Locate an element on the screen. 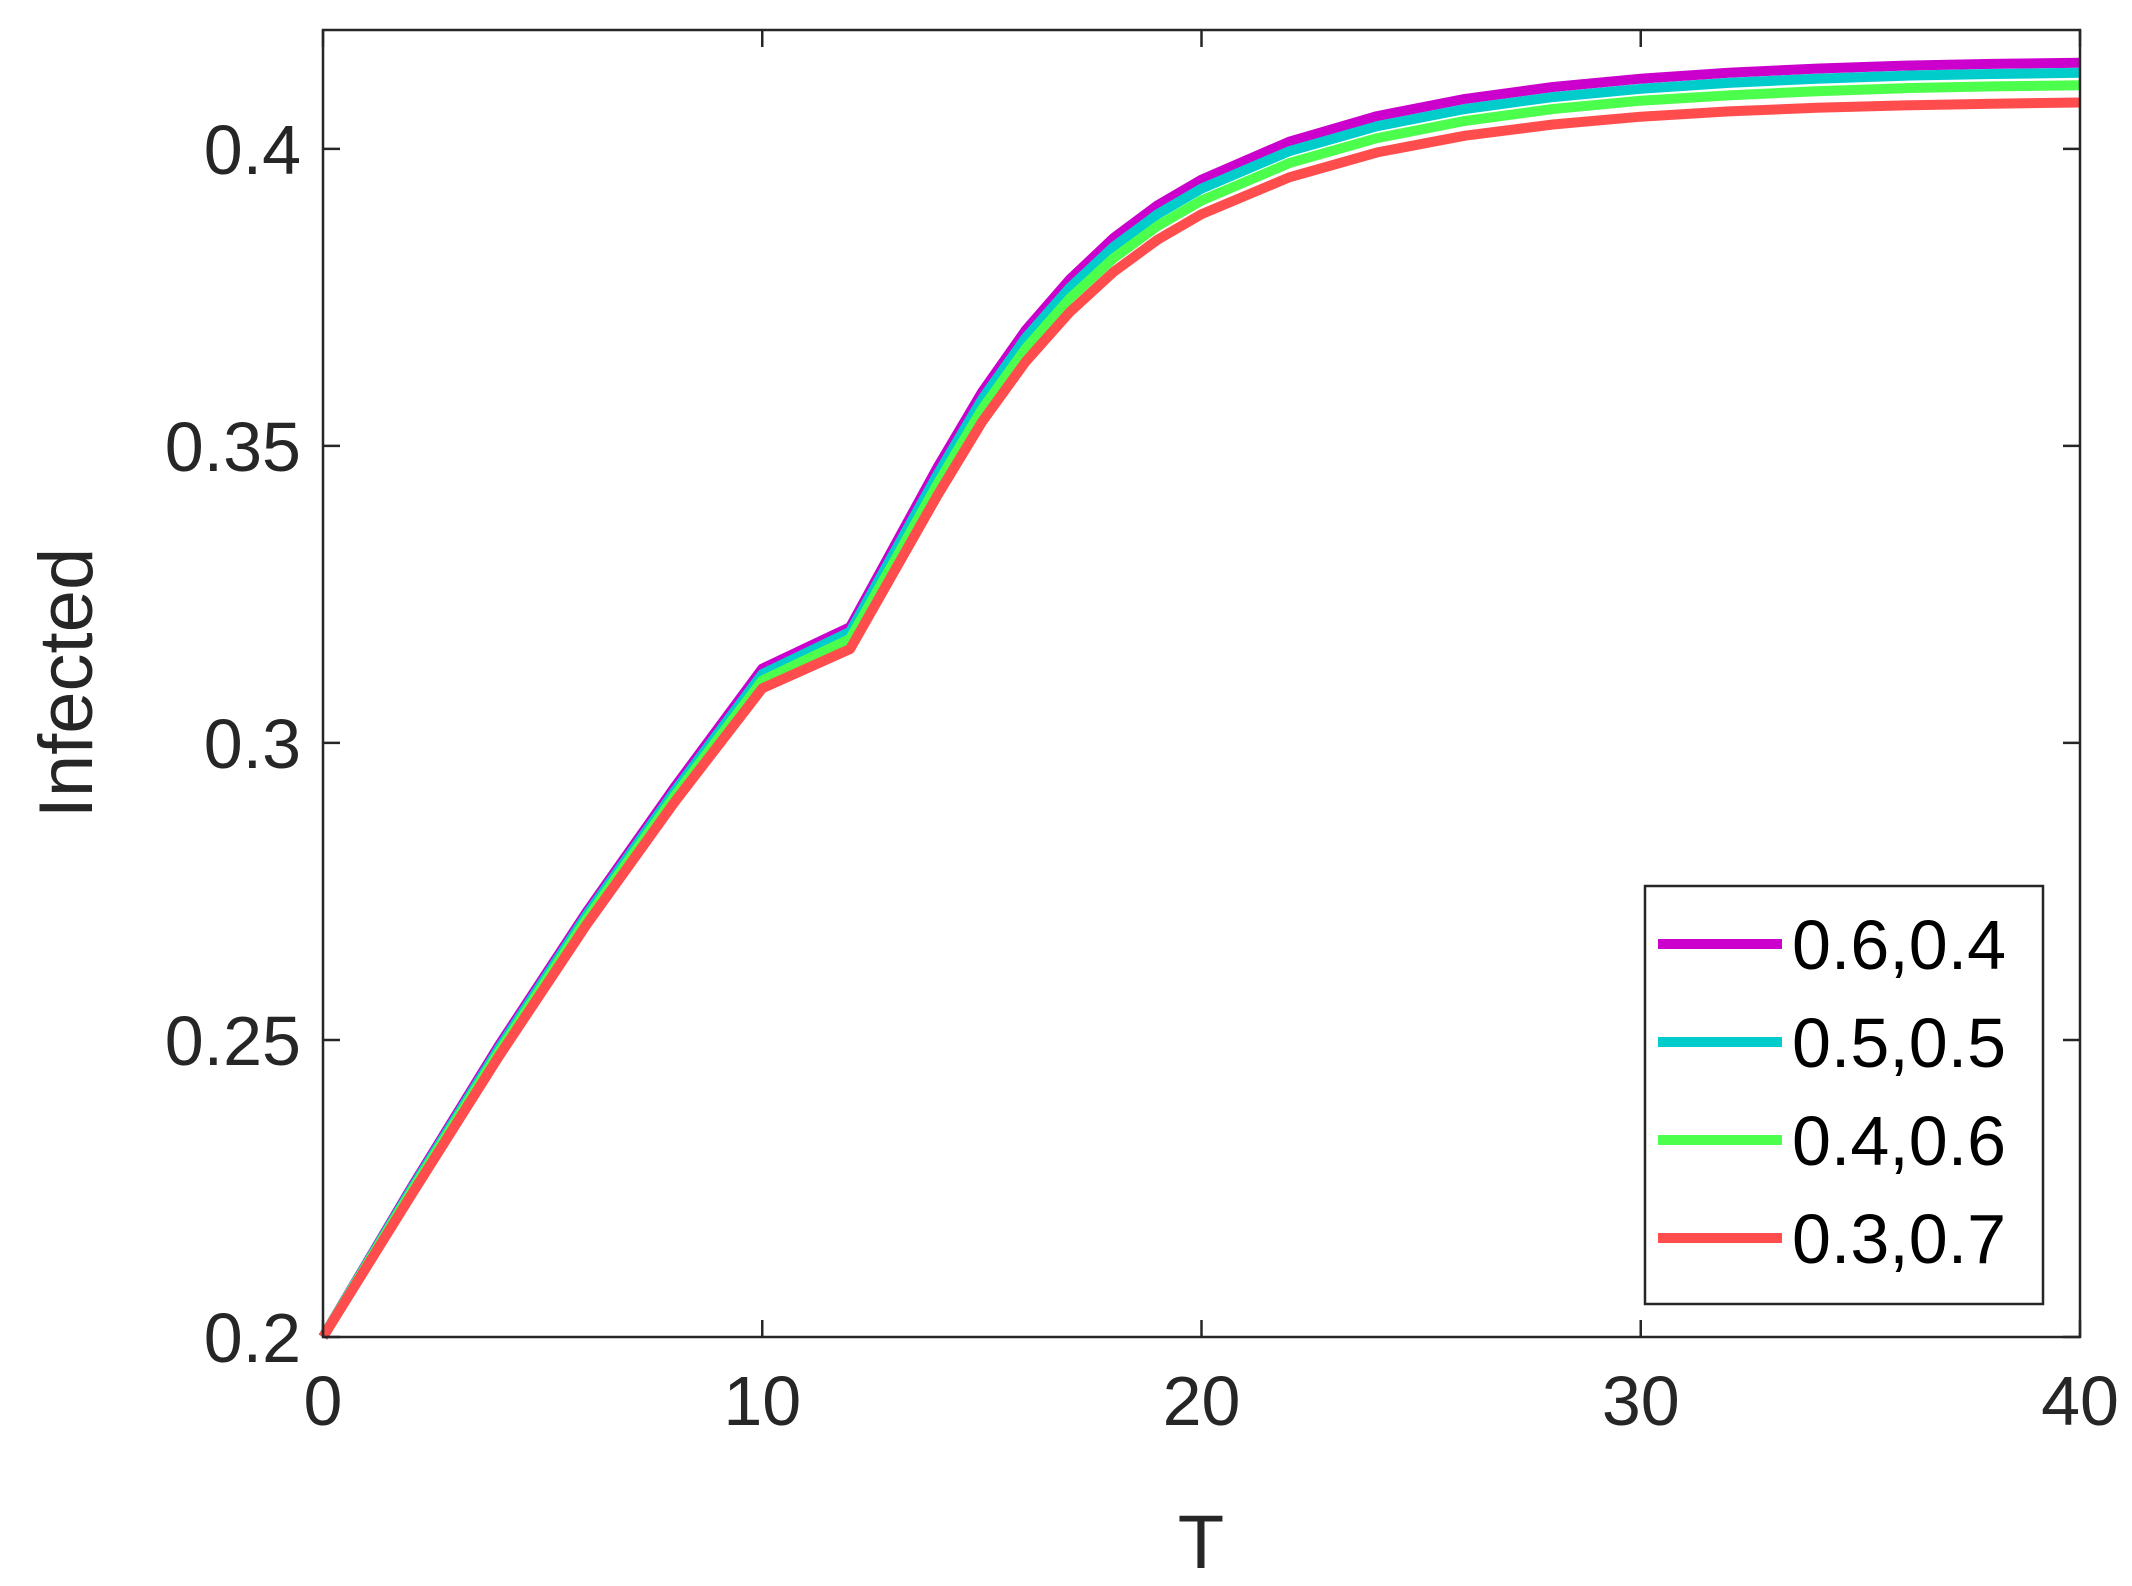  y-axis-label: Infected is located at coordinates (66, 683).